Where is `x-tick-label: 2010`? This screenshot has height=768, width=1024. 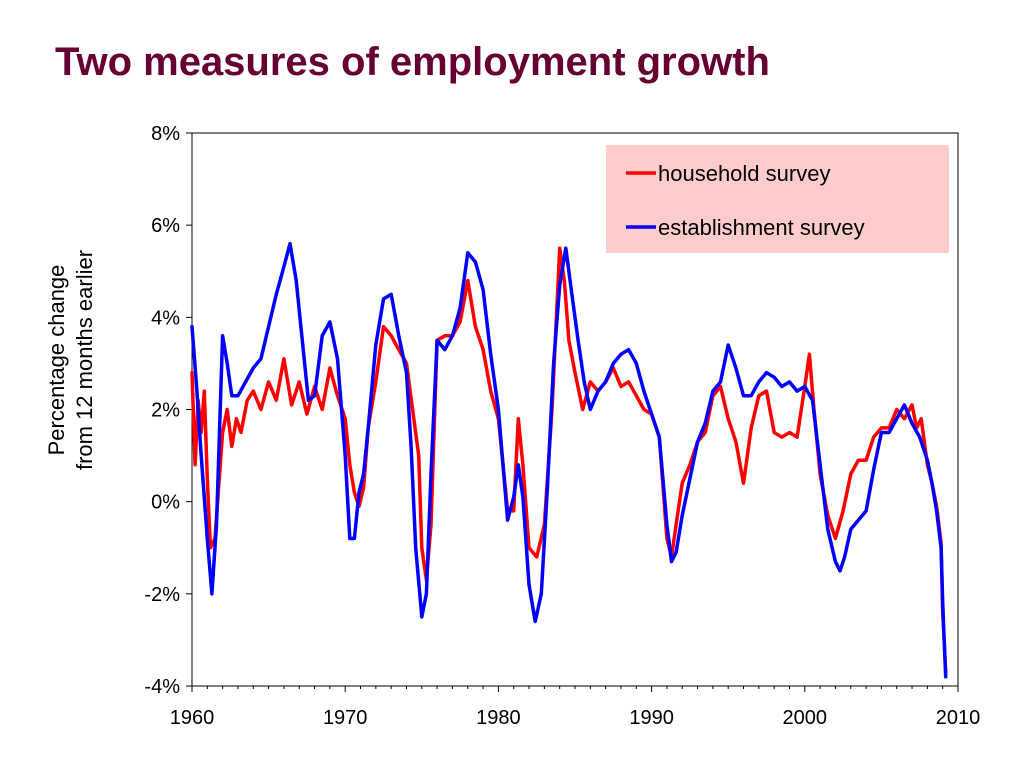 x-tick-label: 2010 is located at coordinates (958, 718).